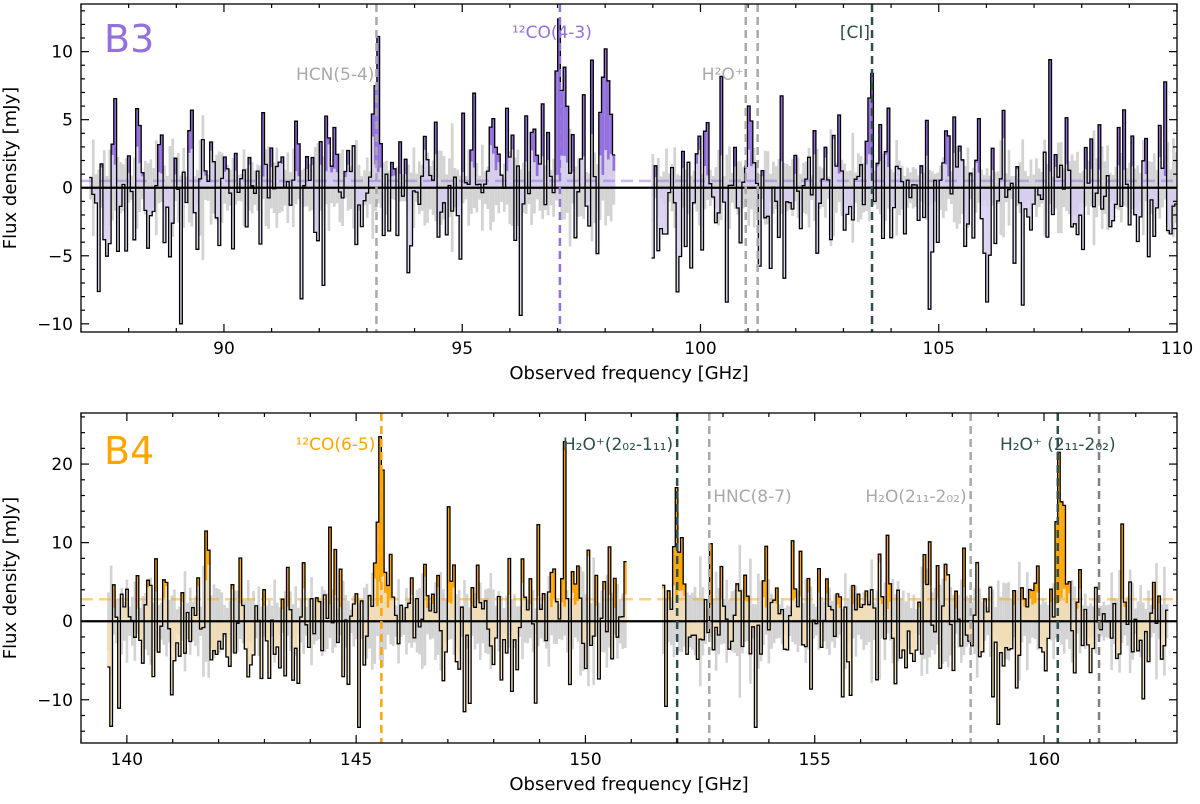 This screenshot has height=804, width=1200. I want to click on line-label: ¹²CO(6-5), so click(335, 445).